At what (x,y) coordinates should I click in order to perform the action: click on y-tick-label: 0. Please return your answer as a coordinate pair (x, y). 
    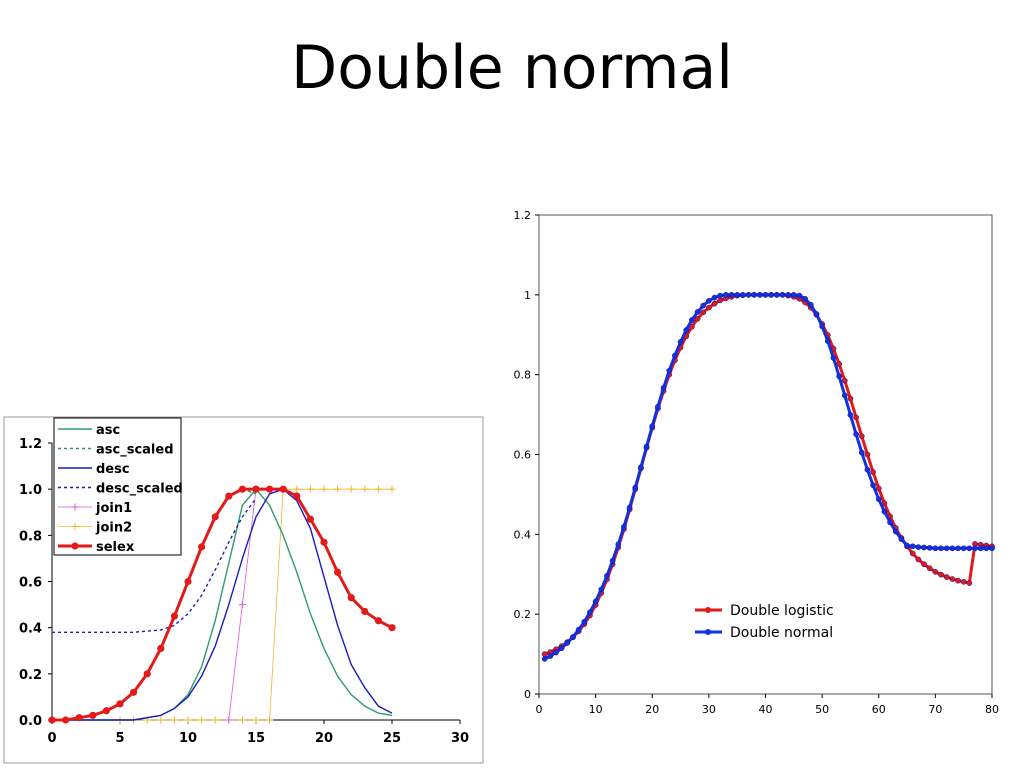
    Looking at the image, I should click on (527, 694).